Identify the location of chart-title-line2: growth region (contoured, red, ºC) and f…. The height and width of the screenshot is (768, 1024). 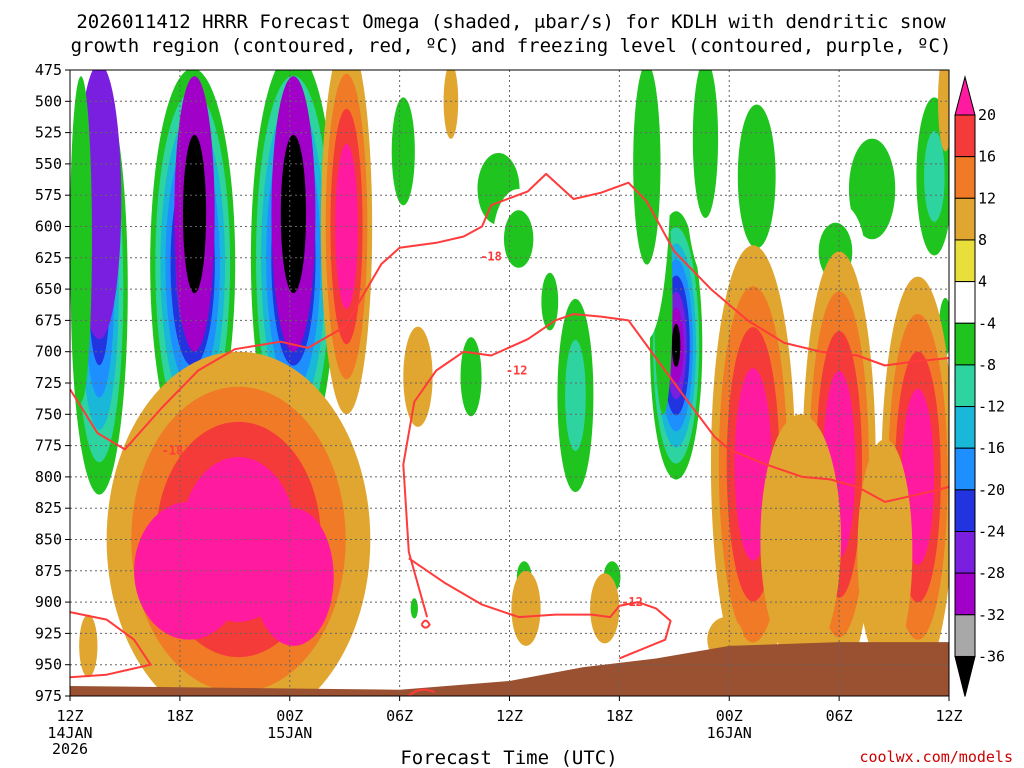
(511, 46).